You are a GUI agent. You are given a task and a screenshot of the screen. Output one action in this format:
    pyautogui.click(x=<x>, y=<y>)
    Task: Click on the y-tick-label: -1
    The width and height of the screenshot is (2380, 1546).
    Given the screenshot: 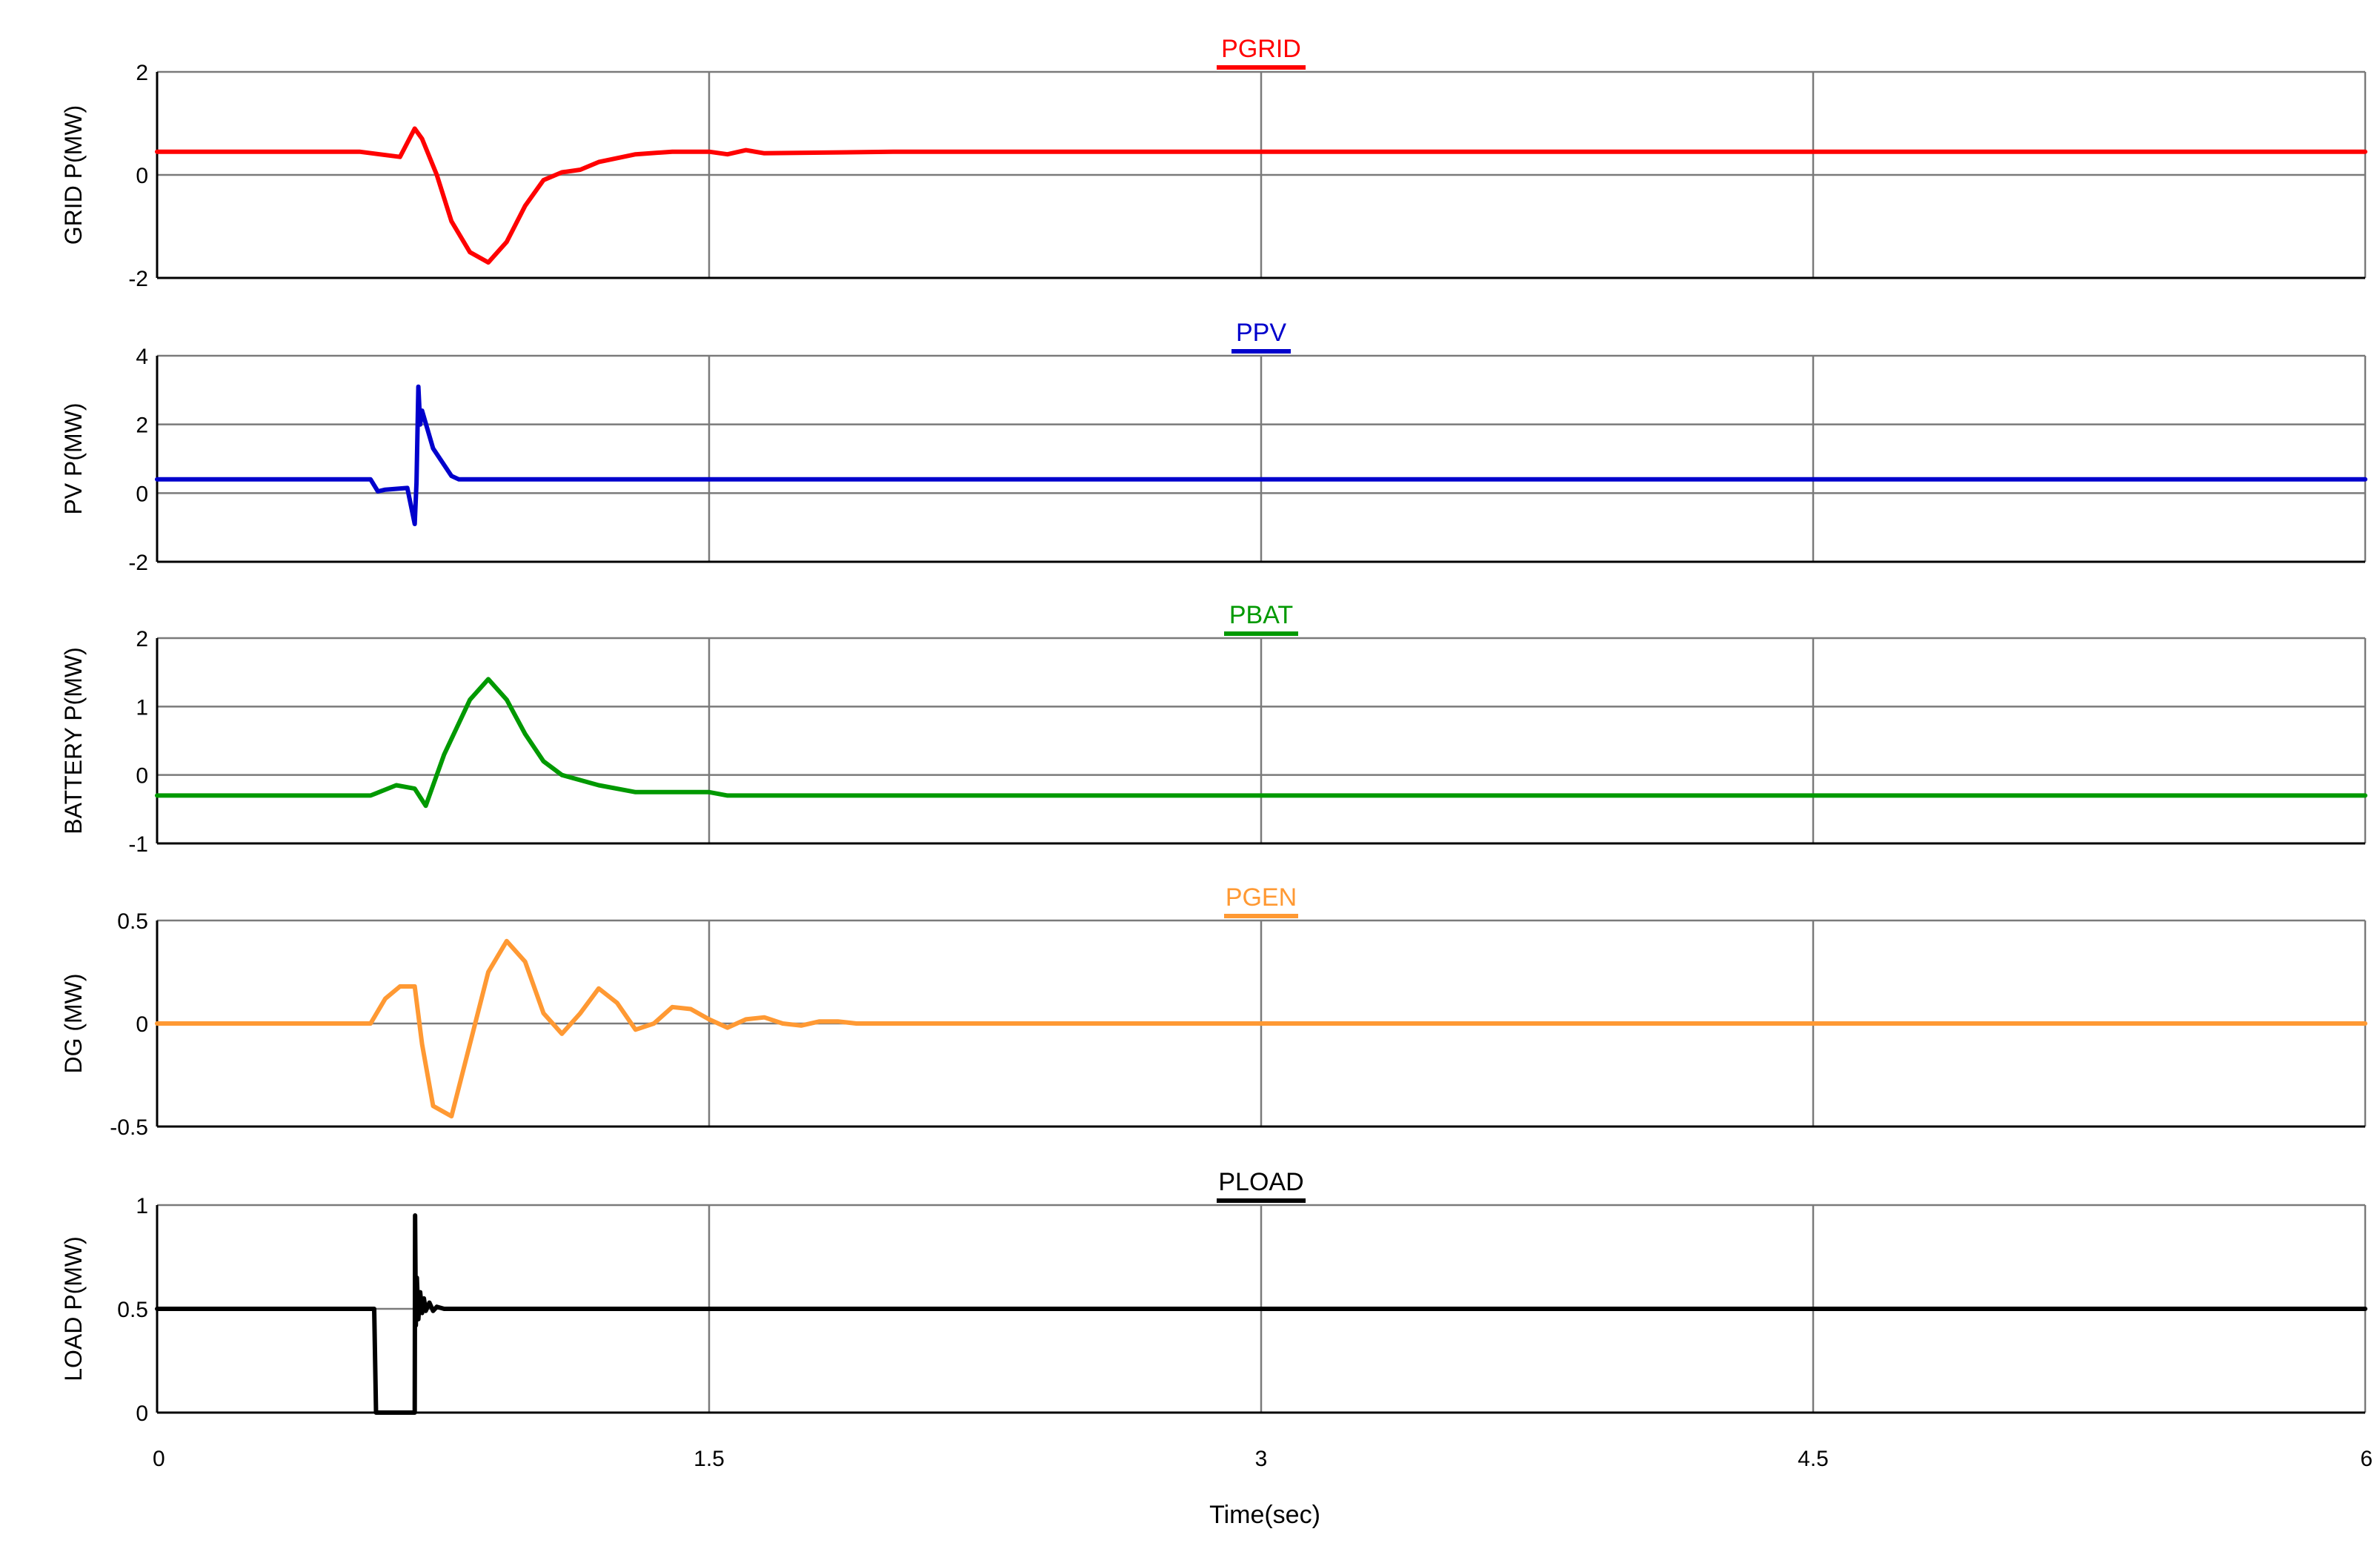 What is the action you would take?
    pyautogui.click(x=138, y=844)
    